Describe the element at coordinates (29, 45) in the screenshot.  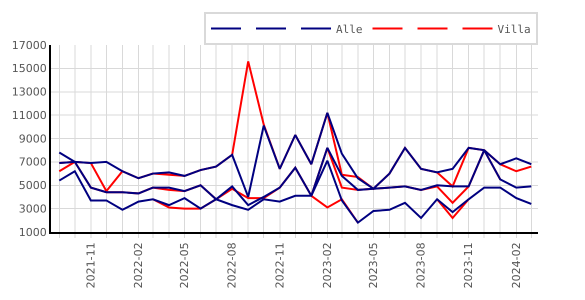
I see `y-tick-label: 17000` at that location.